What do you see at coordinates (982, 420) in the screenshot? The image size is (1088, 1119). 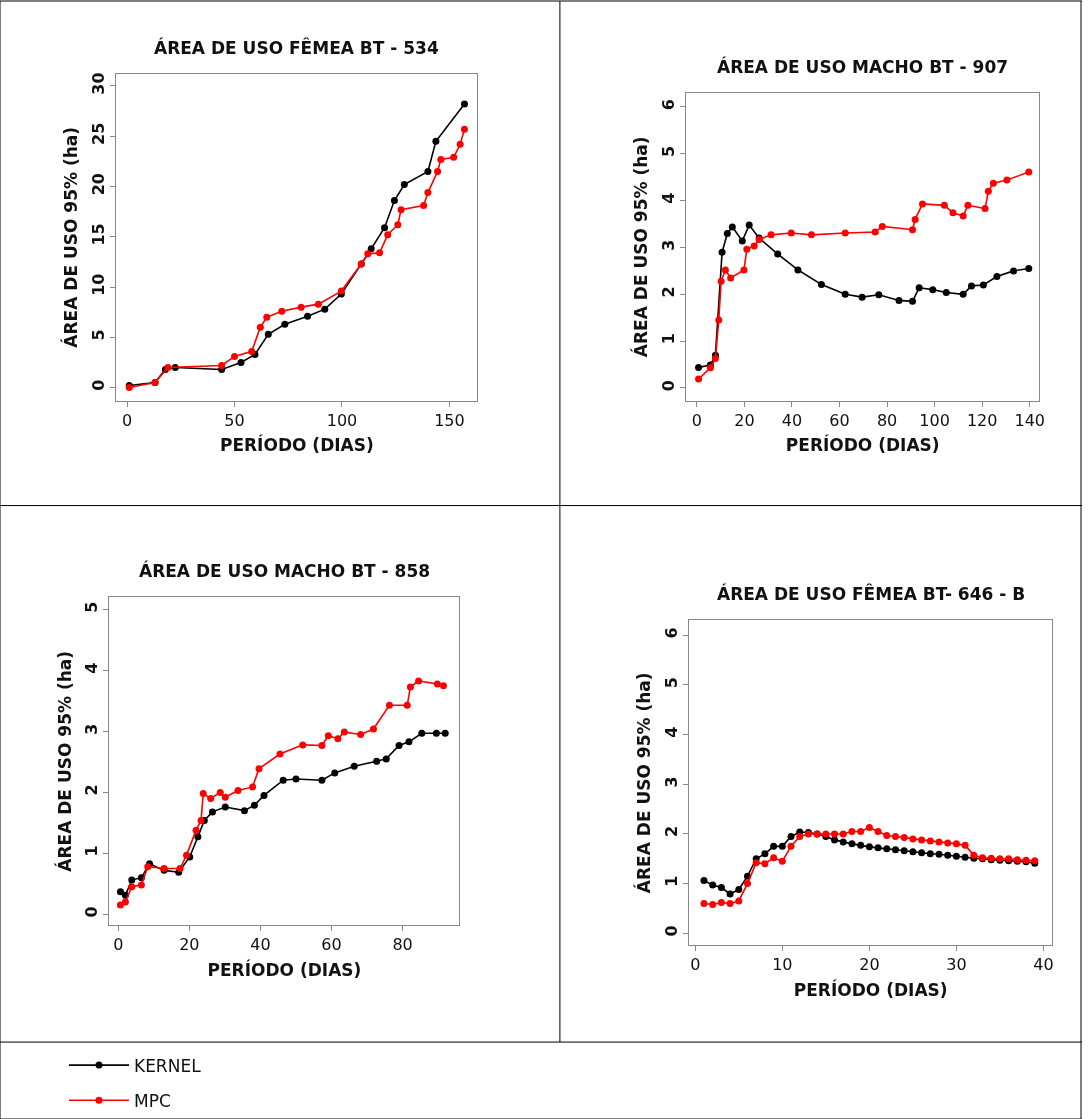 I see `x-tick-label: 120` at bounding box center [982, 420].